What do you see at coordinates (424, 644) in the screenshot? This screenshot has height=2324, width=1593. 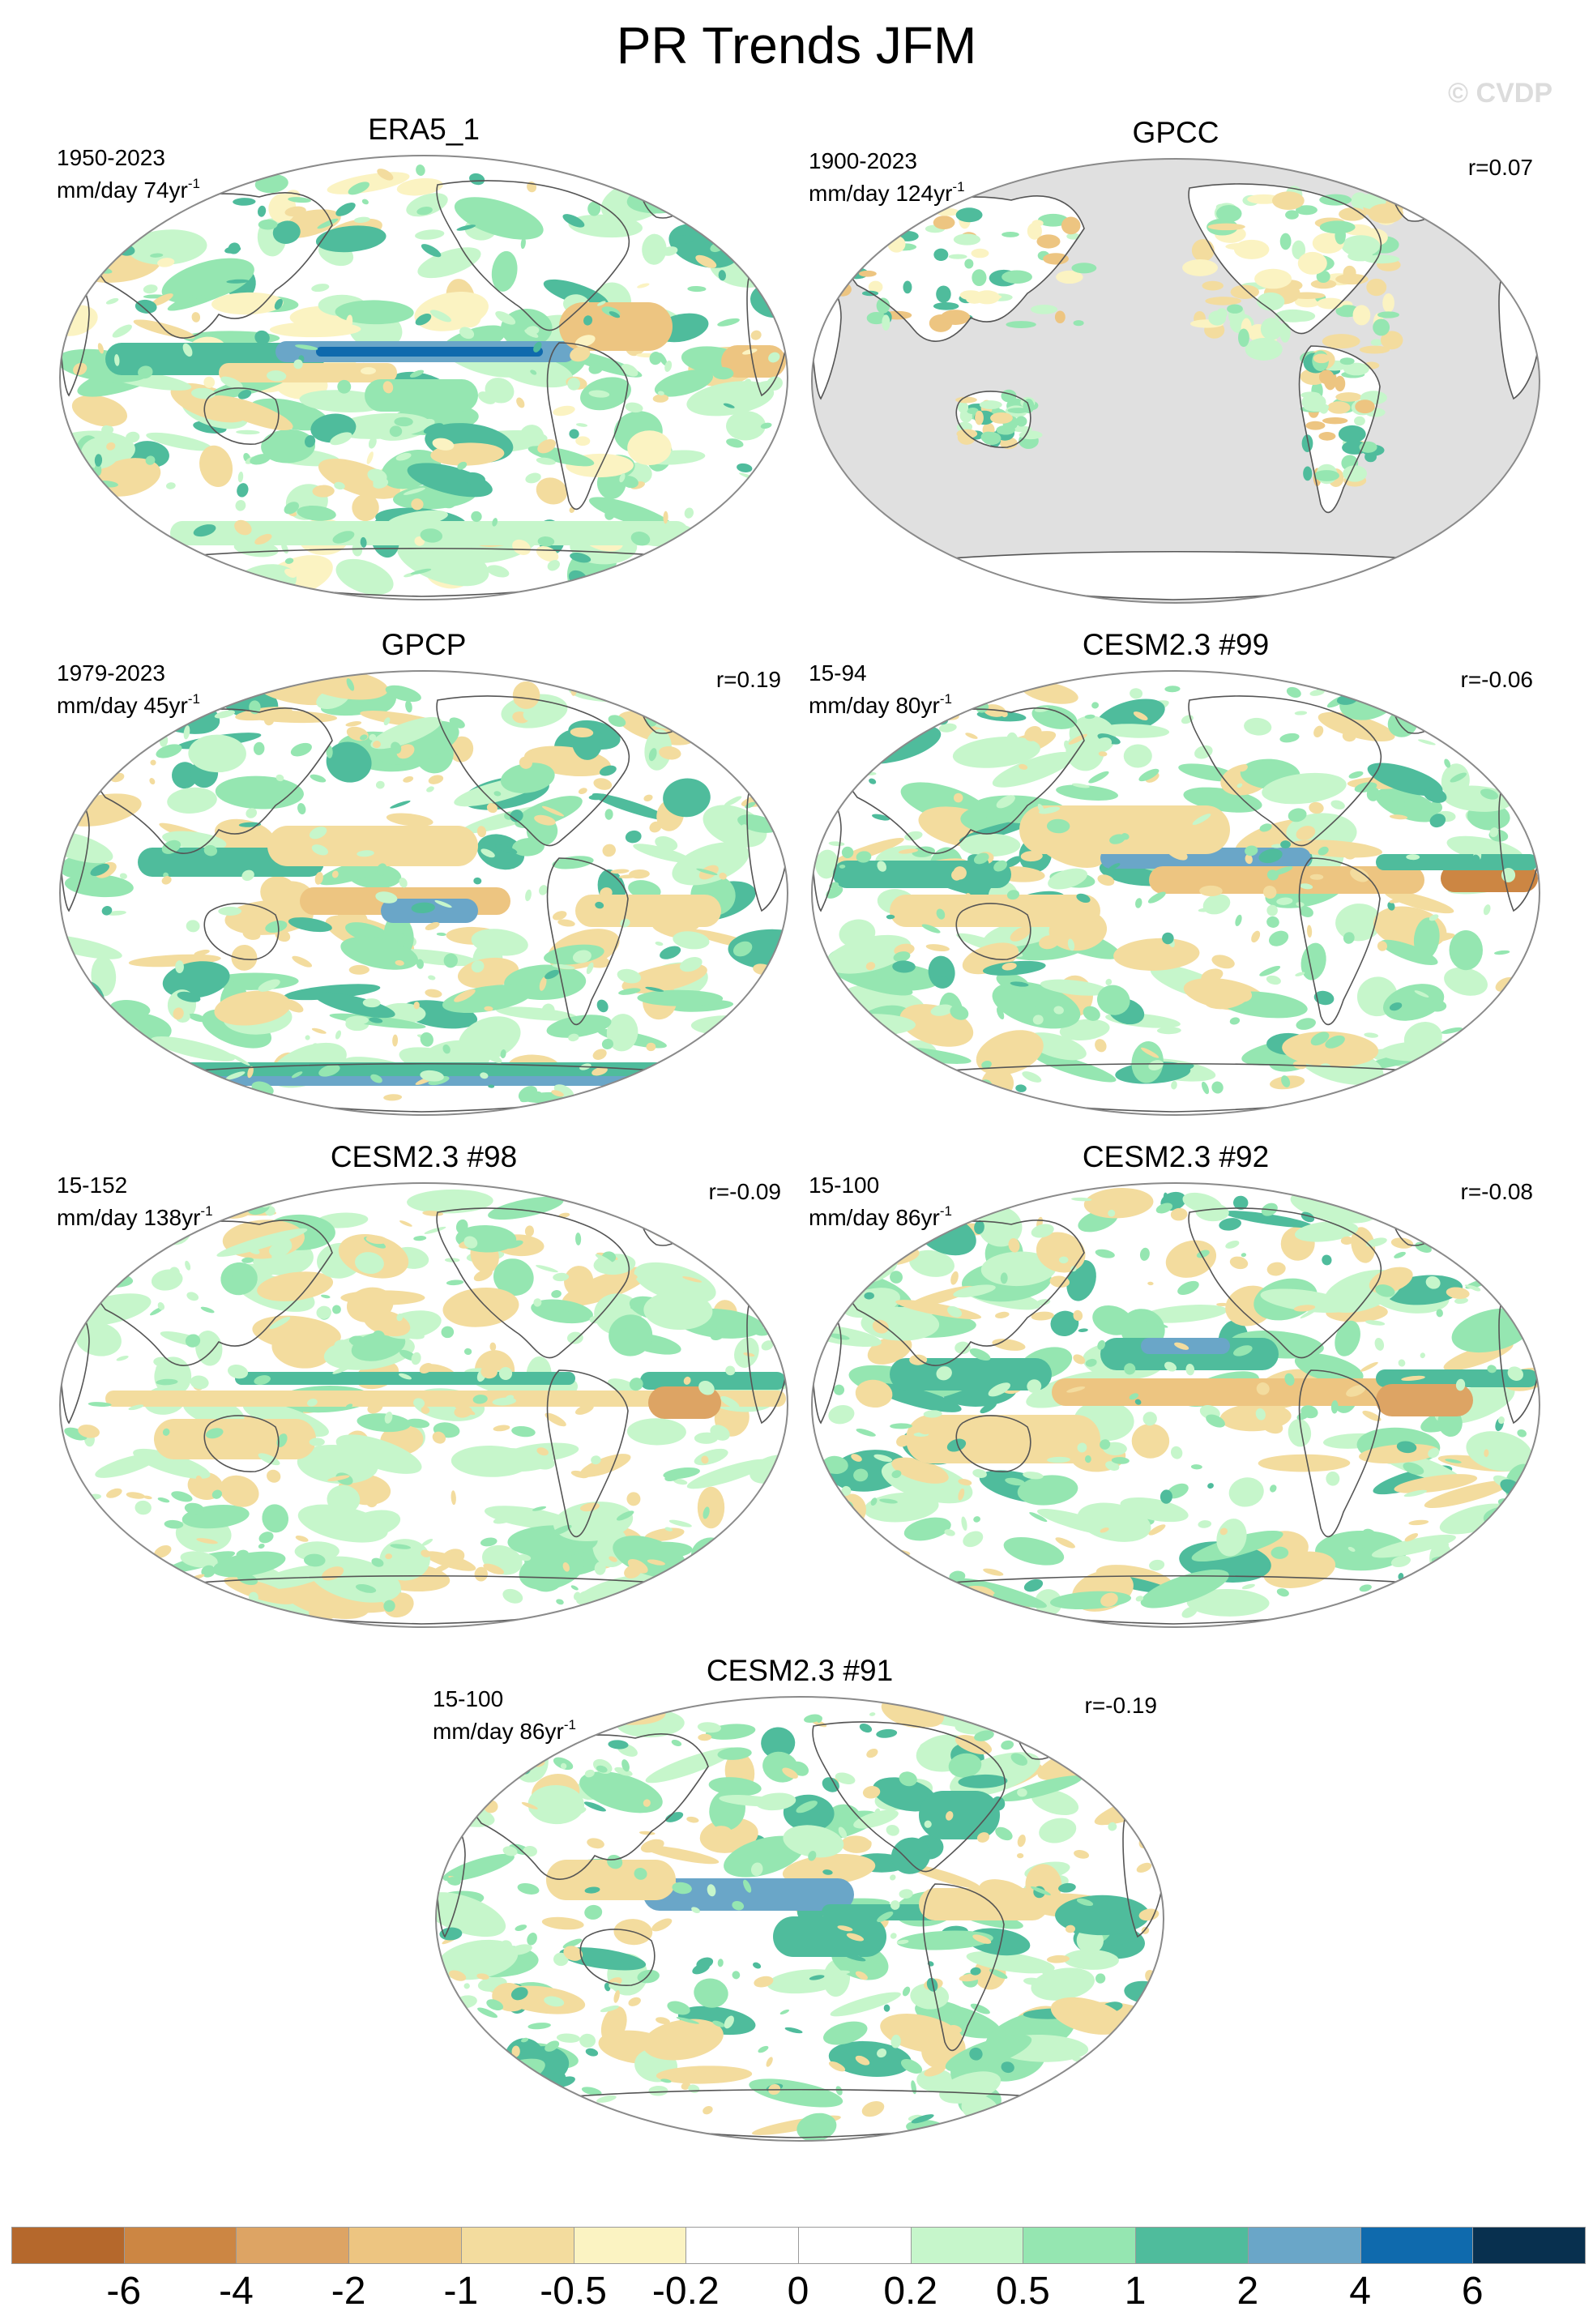 I see `panel-title: GPCP` at bounding box center [424, 644].